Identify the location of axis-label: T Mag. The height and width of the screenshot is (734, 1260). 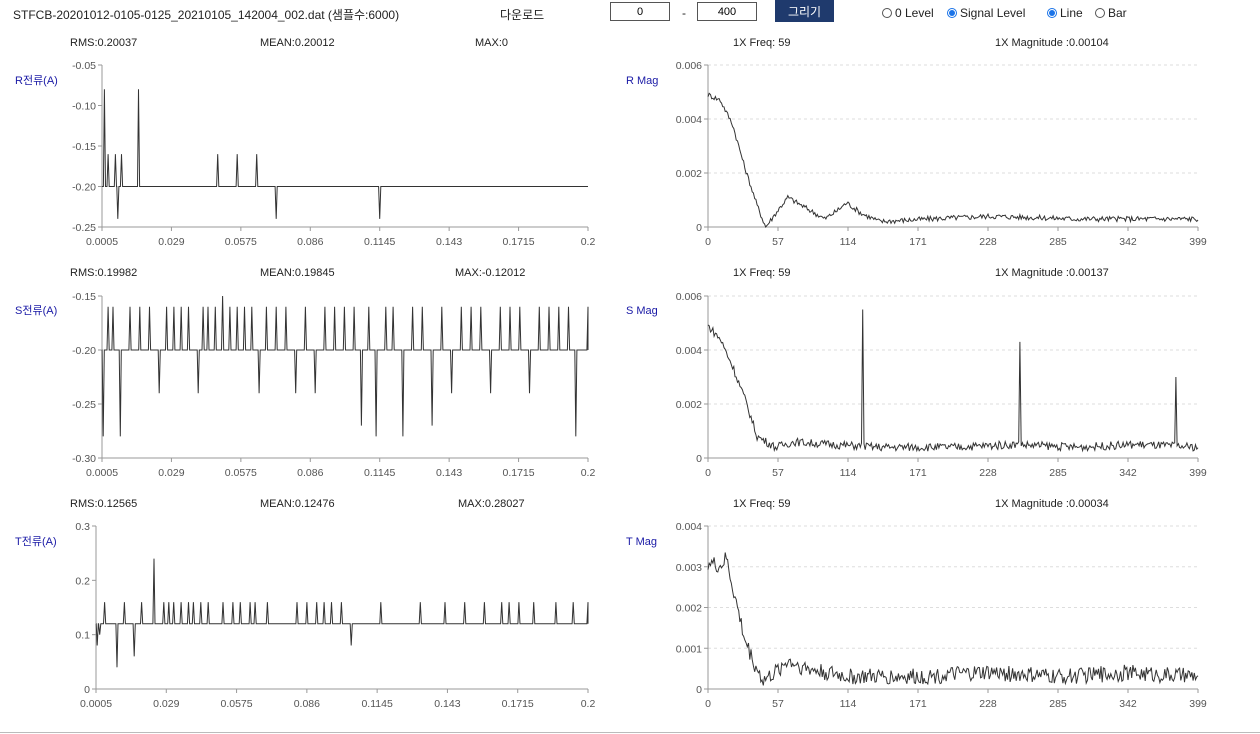
(641, 542).